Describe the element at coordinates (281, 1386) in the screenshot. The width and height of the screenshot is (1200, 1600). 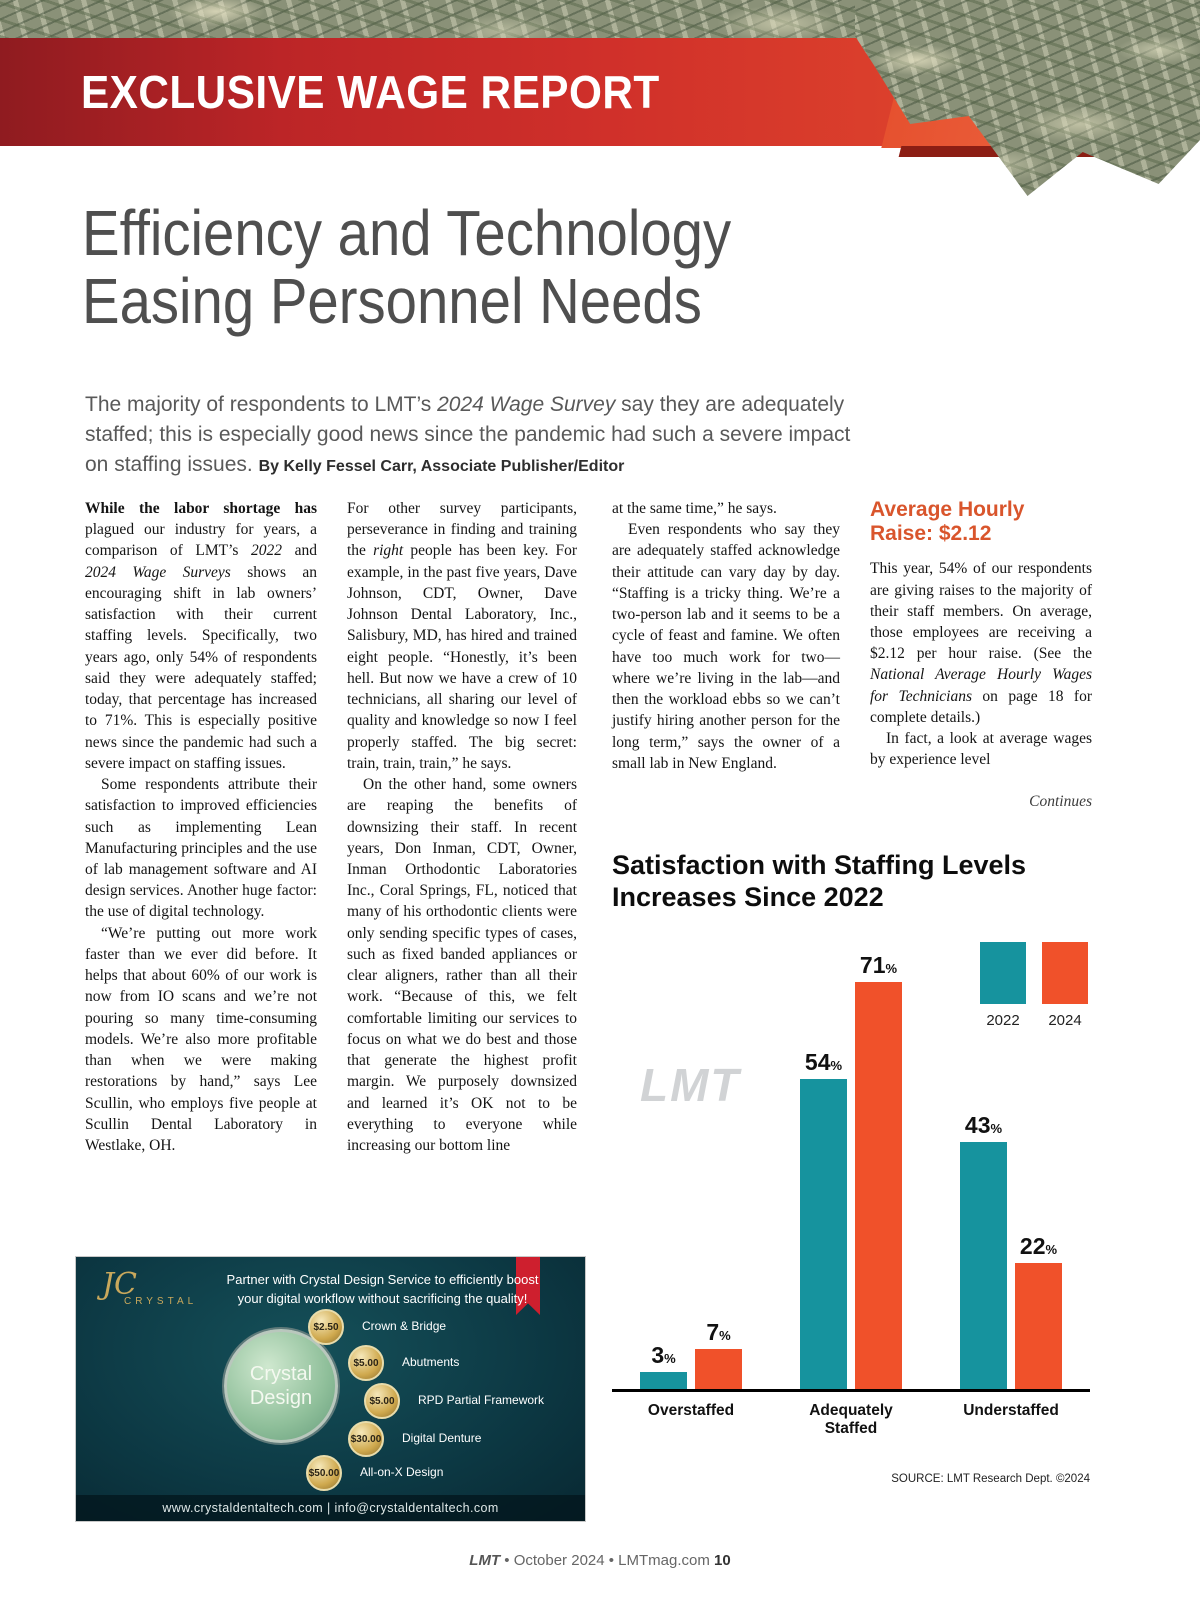
I see `crystal-design-circle: Crystal Design` at that location.